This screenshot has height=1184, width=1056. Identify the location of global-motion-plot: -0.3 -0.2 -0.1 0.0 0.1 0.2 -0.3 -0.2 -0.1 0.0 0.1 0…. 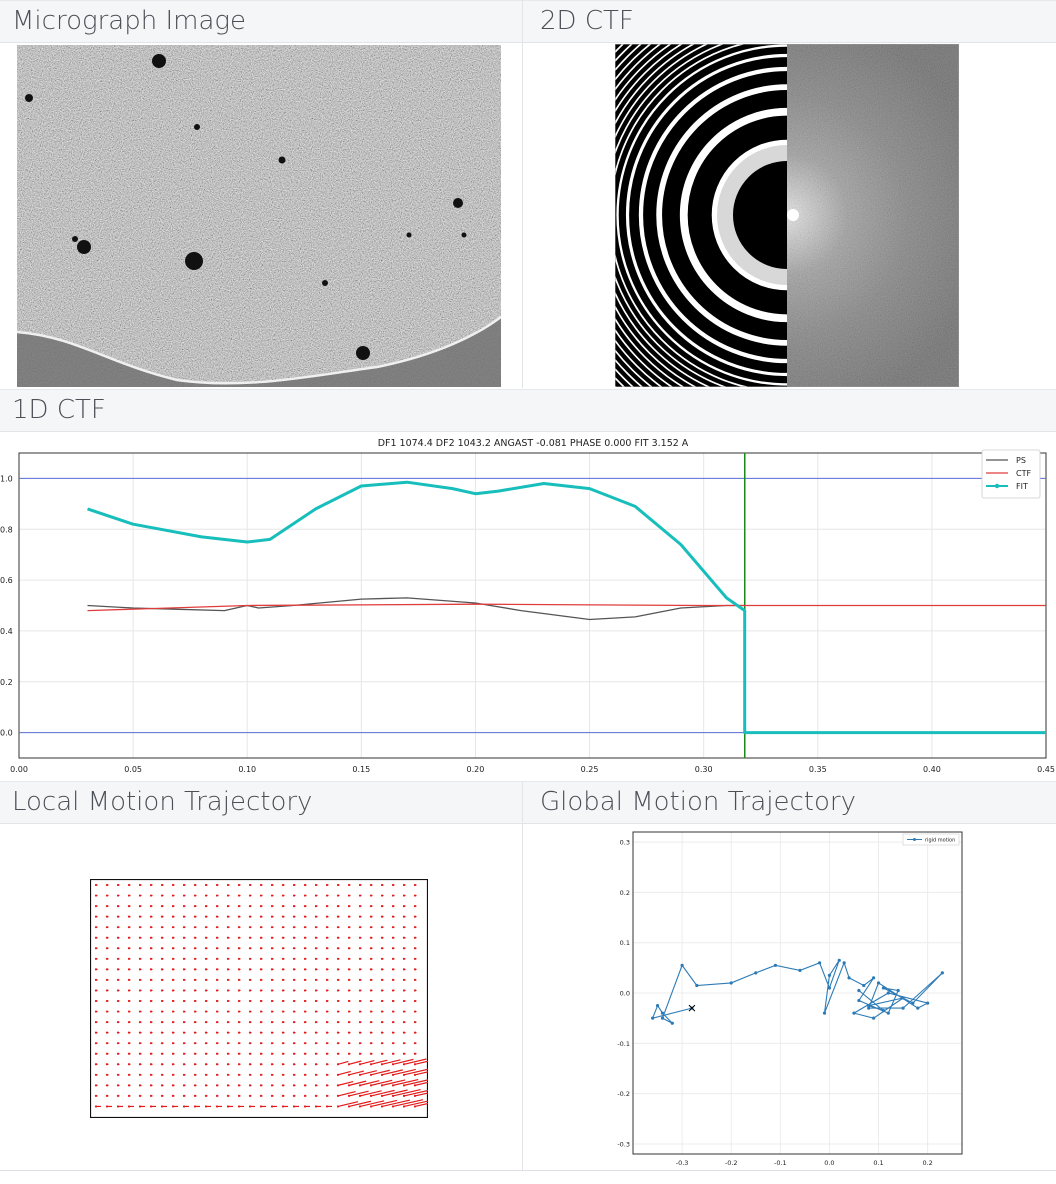
(785, 999).